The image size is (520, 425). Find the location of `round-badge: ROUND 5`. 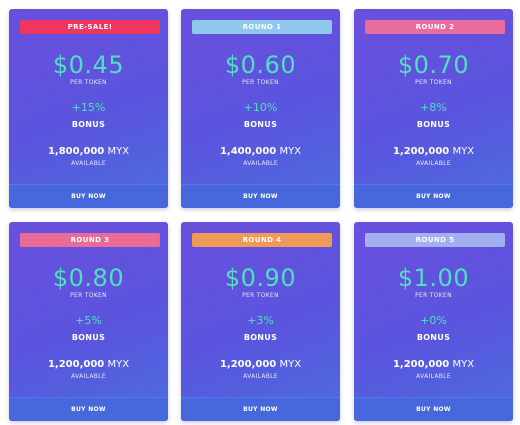

round-badge: ROUND 5 is located at coordinates (435, 240).